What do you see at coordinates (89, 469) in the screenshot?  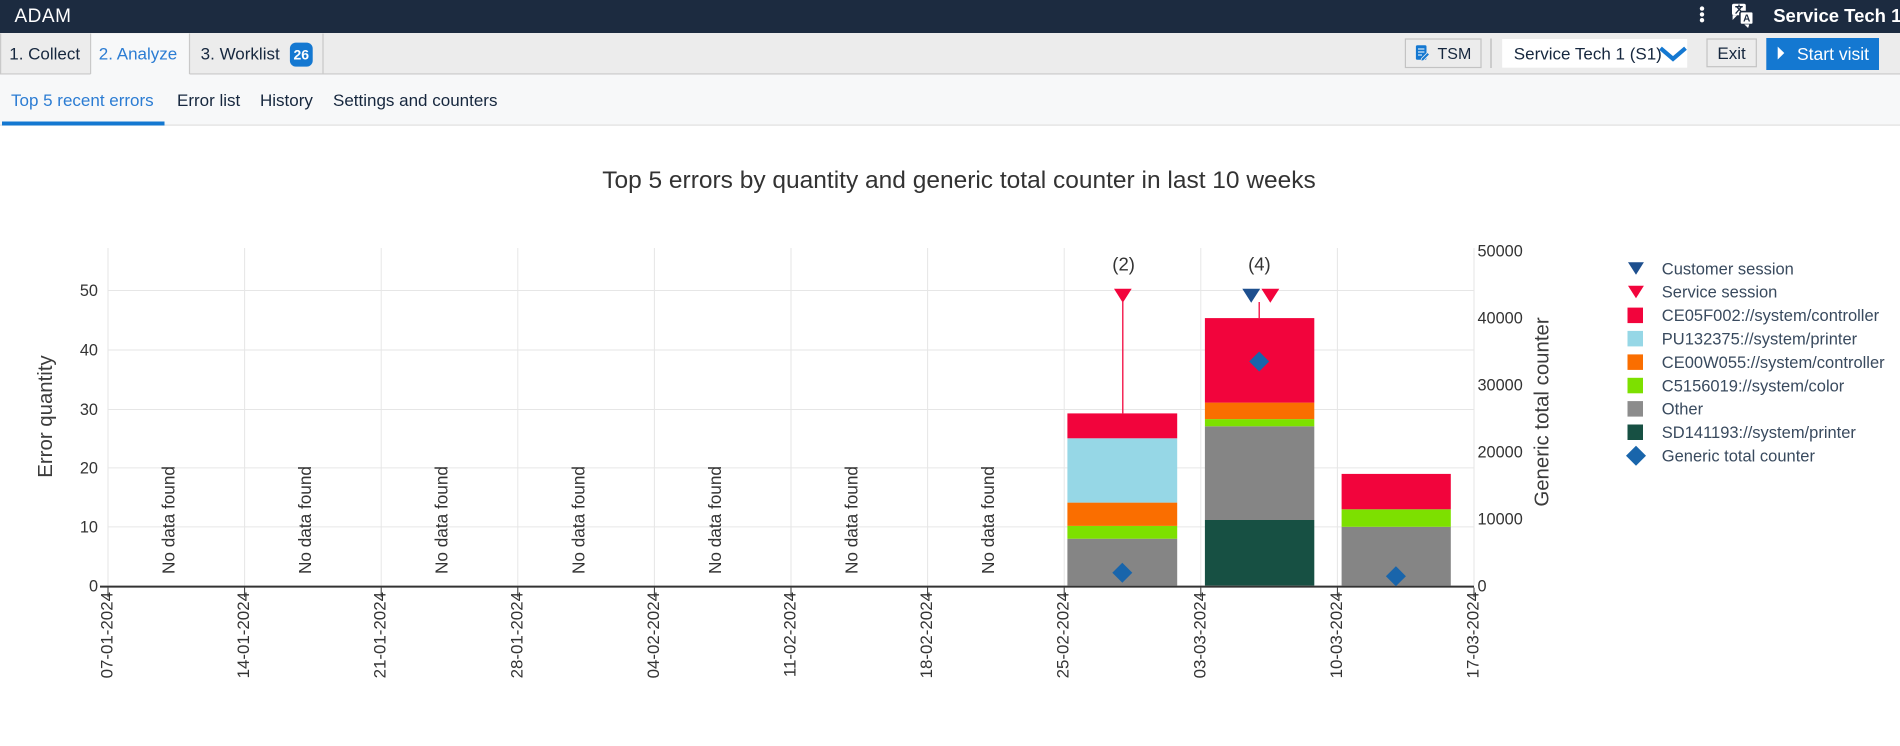 I see `svg-text: 20` at bounding box center [89, 469].